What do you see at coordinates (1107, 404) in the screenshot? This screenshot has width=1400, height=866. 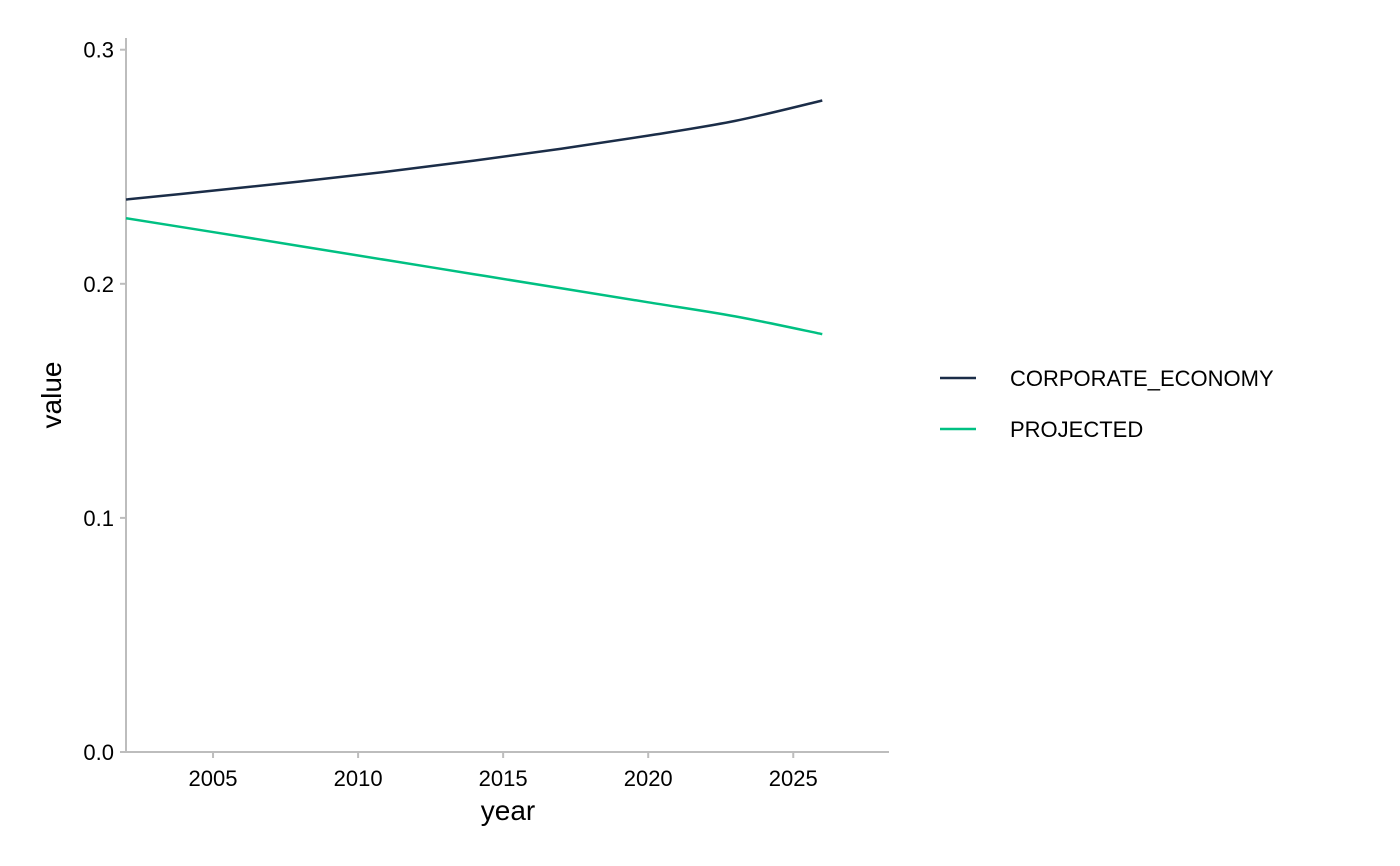 I see `legend: CORPORATE_ECONOMY PROJECTED` at bounding box center [1107, 404].